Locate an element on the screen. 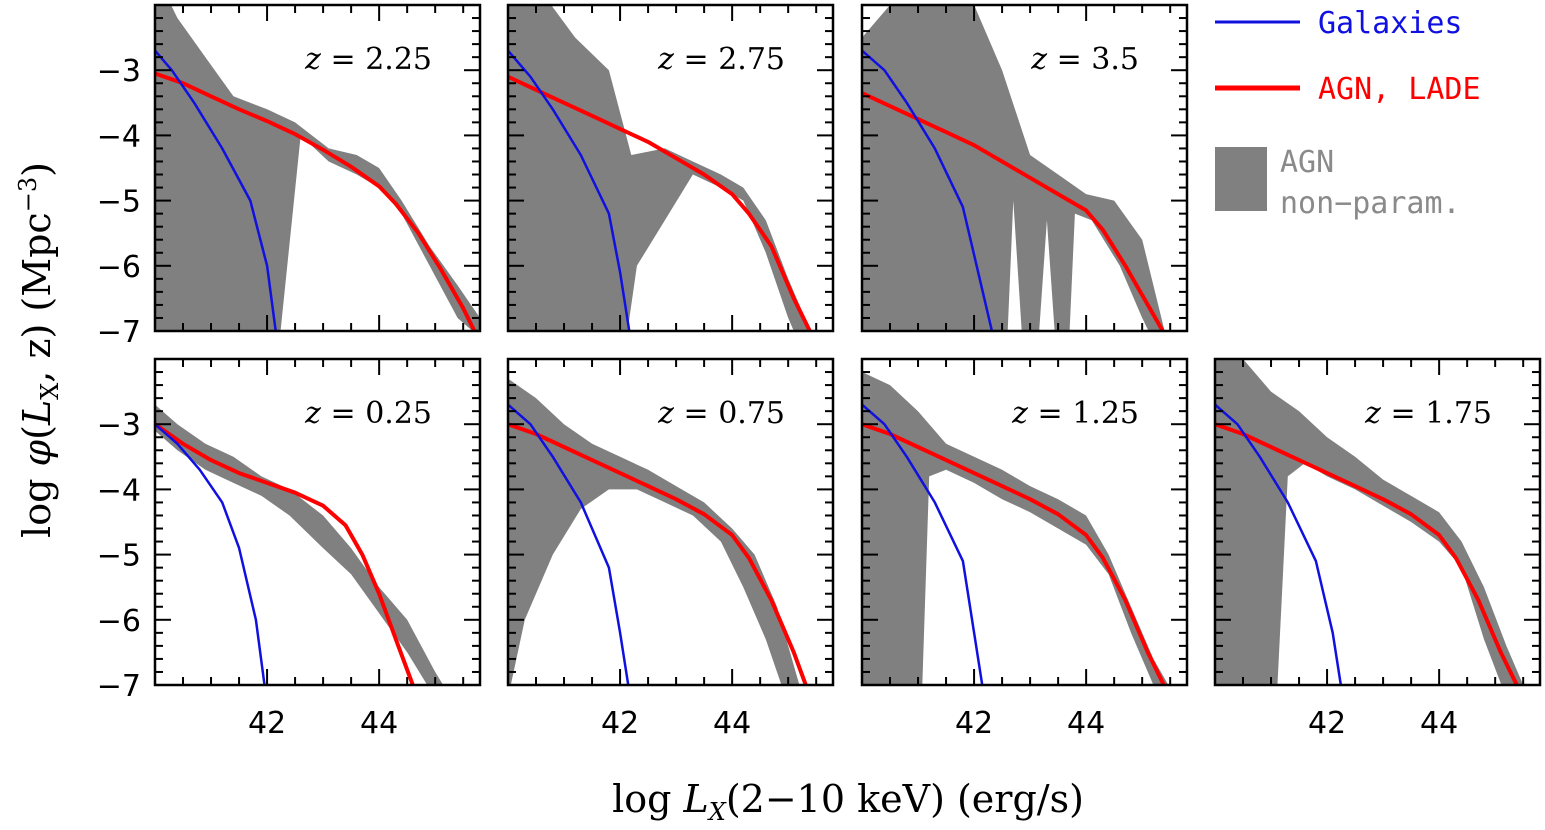 This screenshot has width=1545, height=830. panel-z-label: z = 0.25 is located at coordinates (368, 413).